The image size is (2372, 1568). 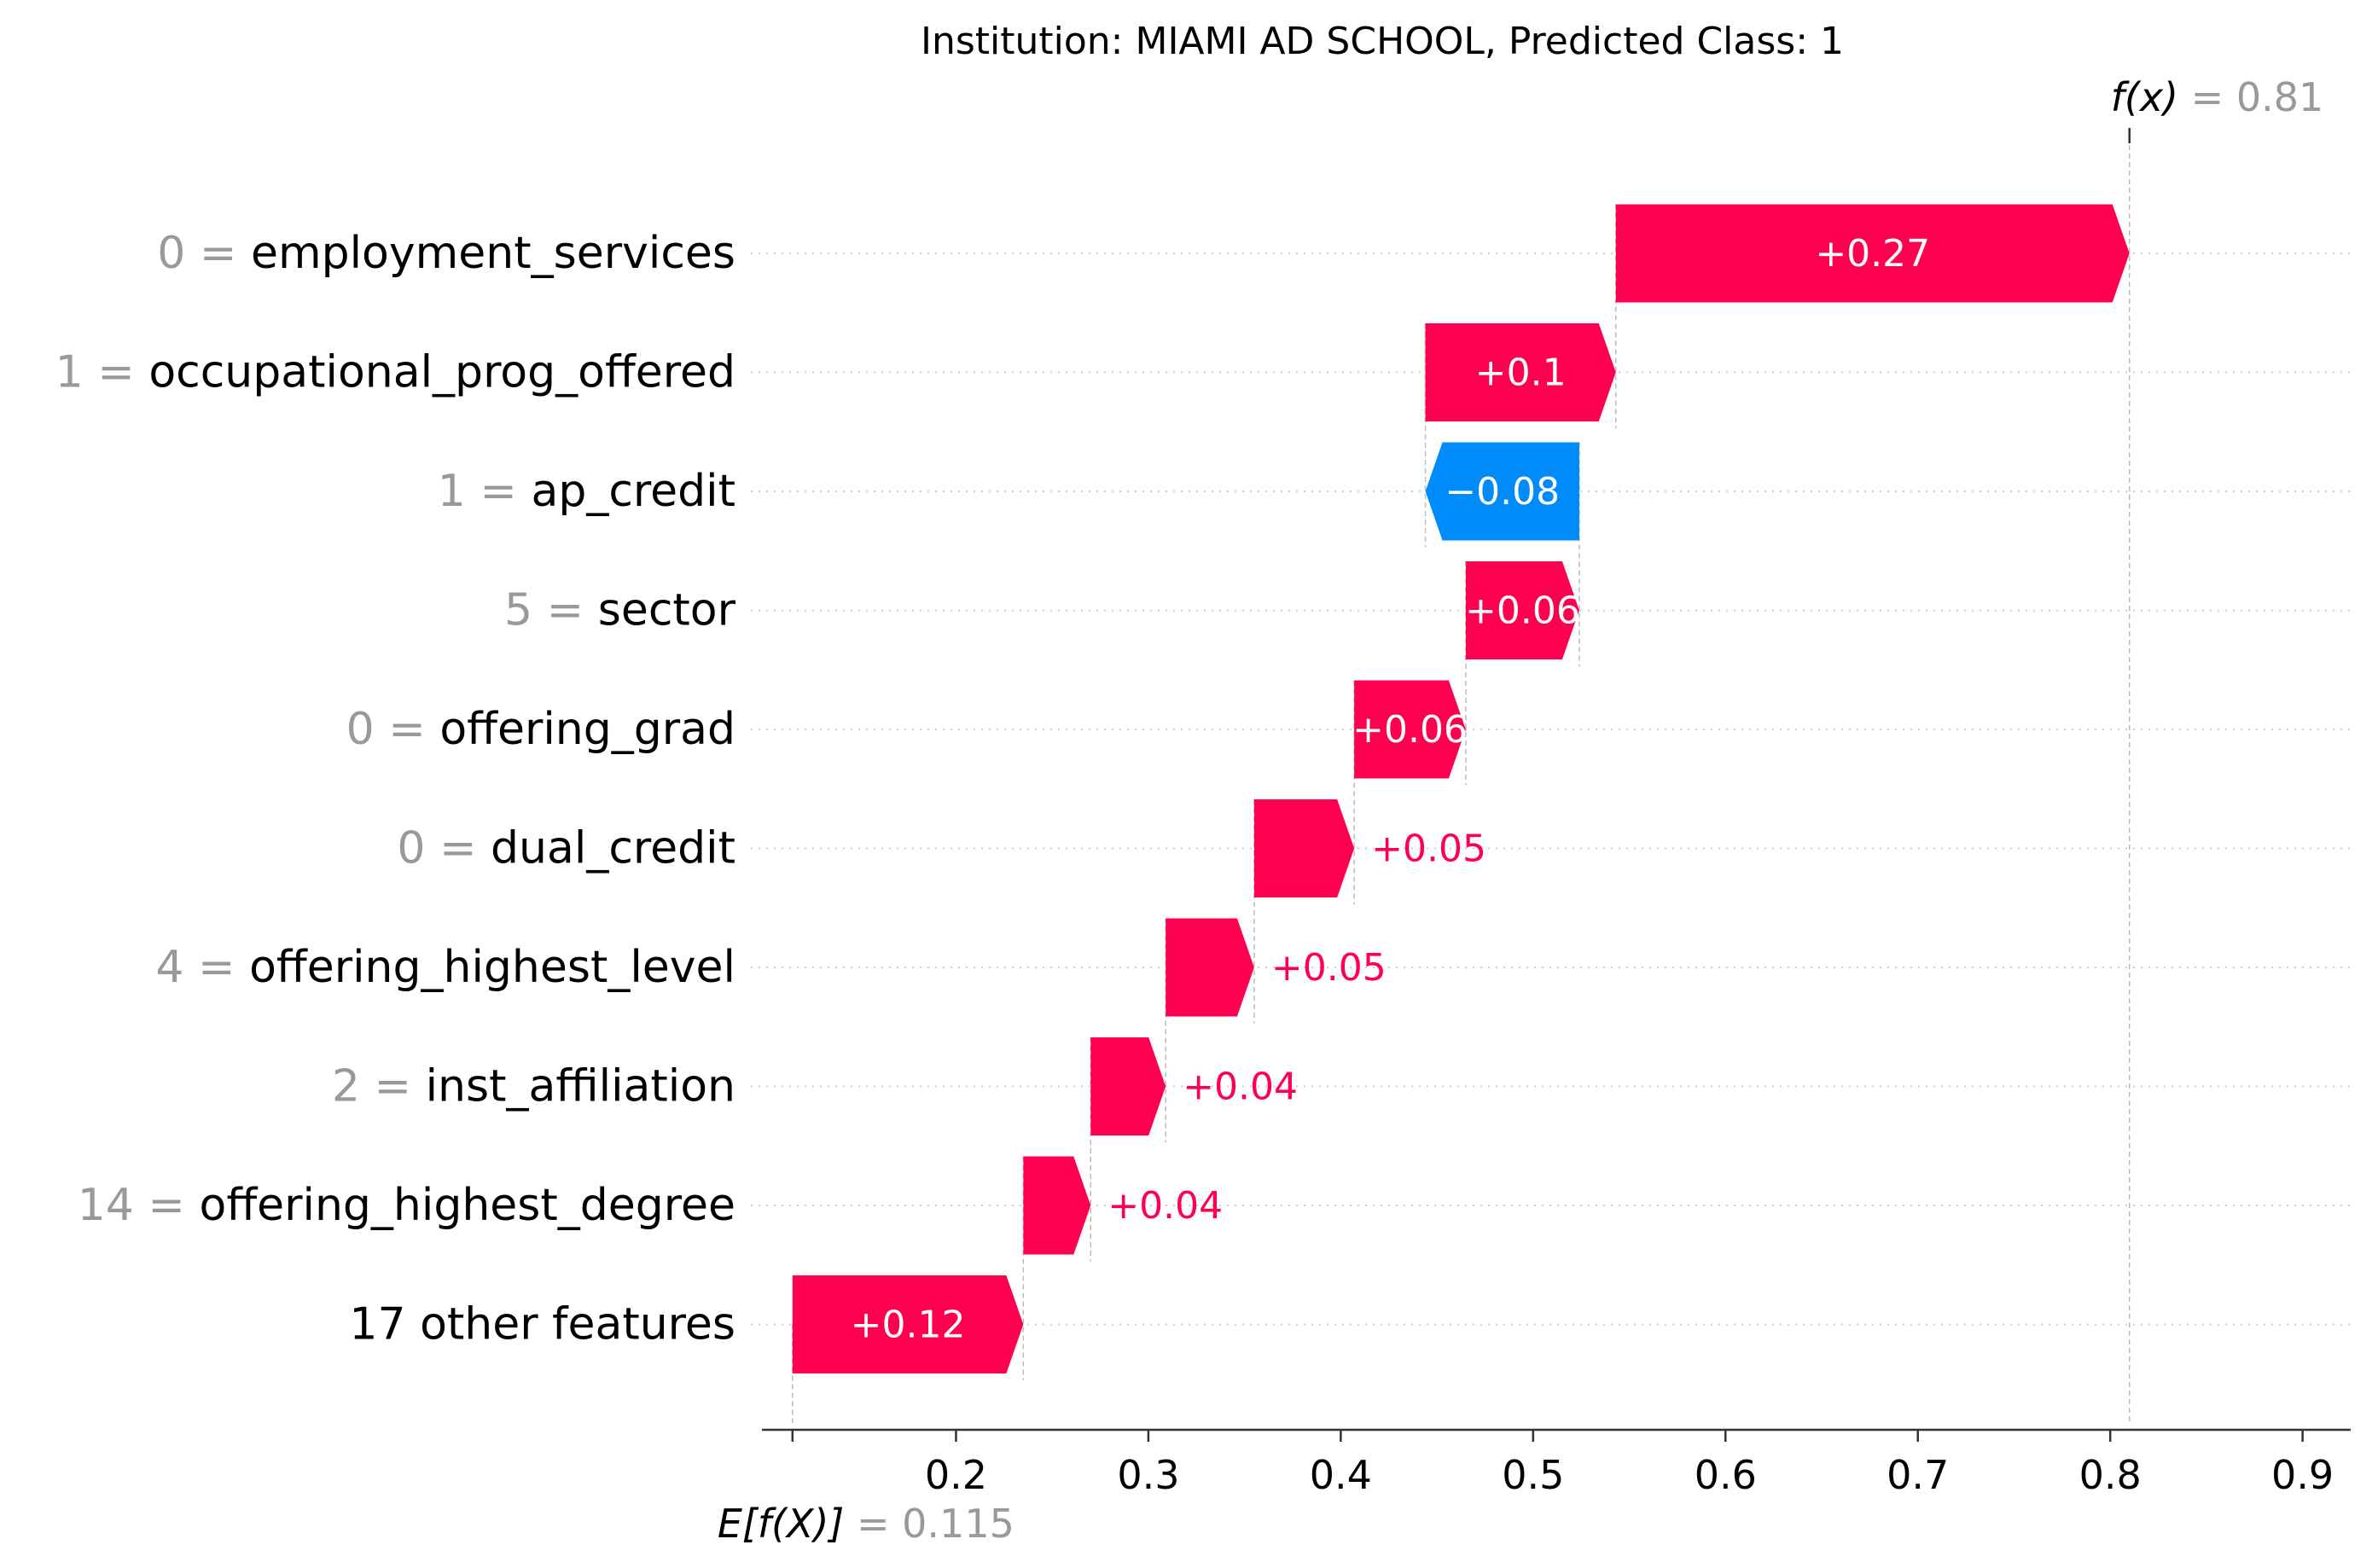 What do you see at coordinates (441, 372) in the screenshot?
I see `feature-name: occupational_prog_offered` at bounding box center [441, 372].